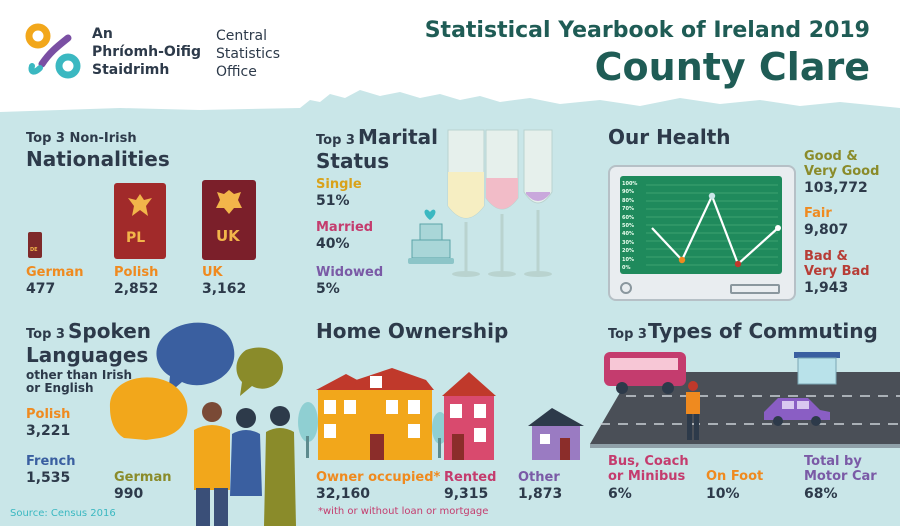 Image resolution: width=900 pixels, height=526 pixels. Describe the element at coordinates (353, 161) in the screenshot. I see `marital-title-2: Status` at that location.